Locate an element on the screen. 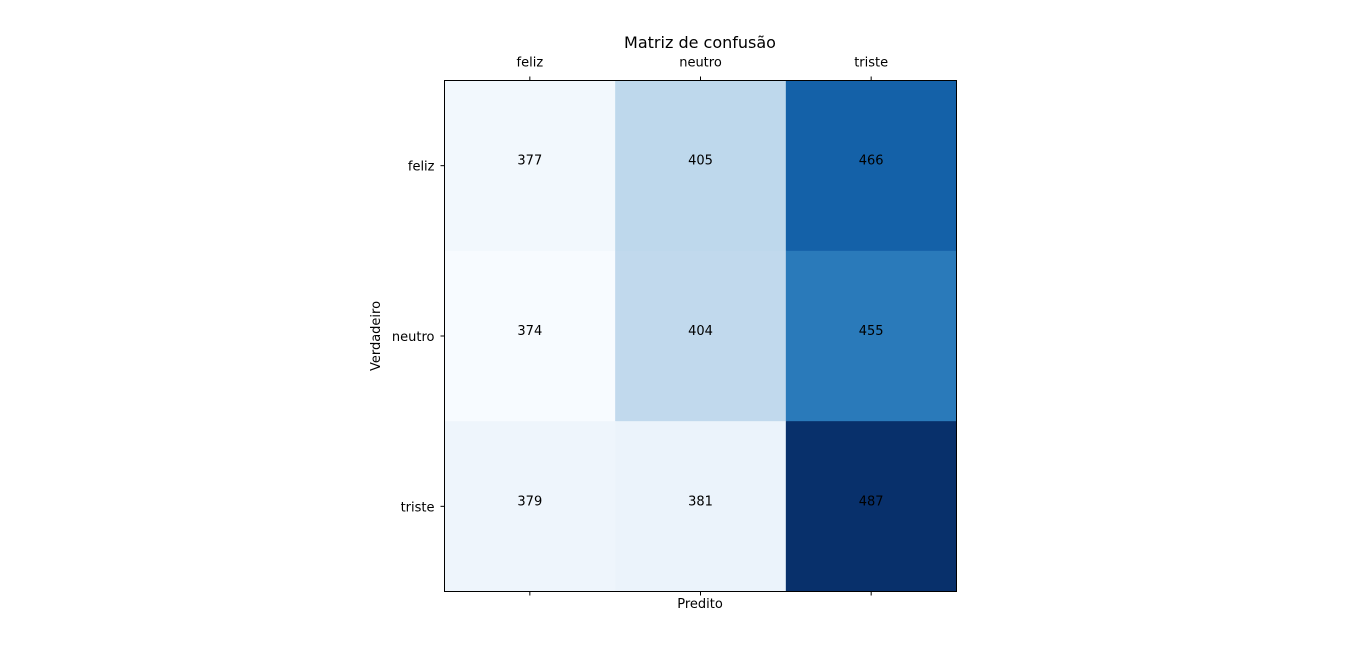  y-tick-label-triste: triste is located at coordinates (418, 507).